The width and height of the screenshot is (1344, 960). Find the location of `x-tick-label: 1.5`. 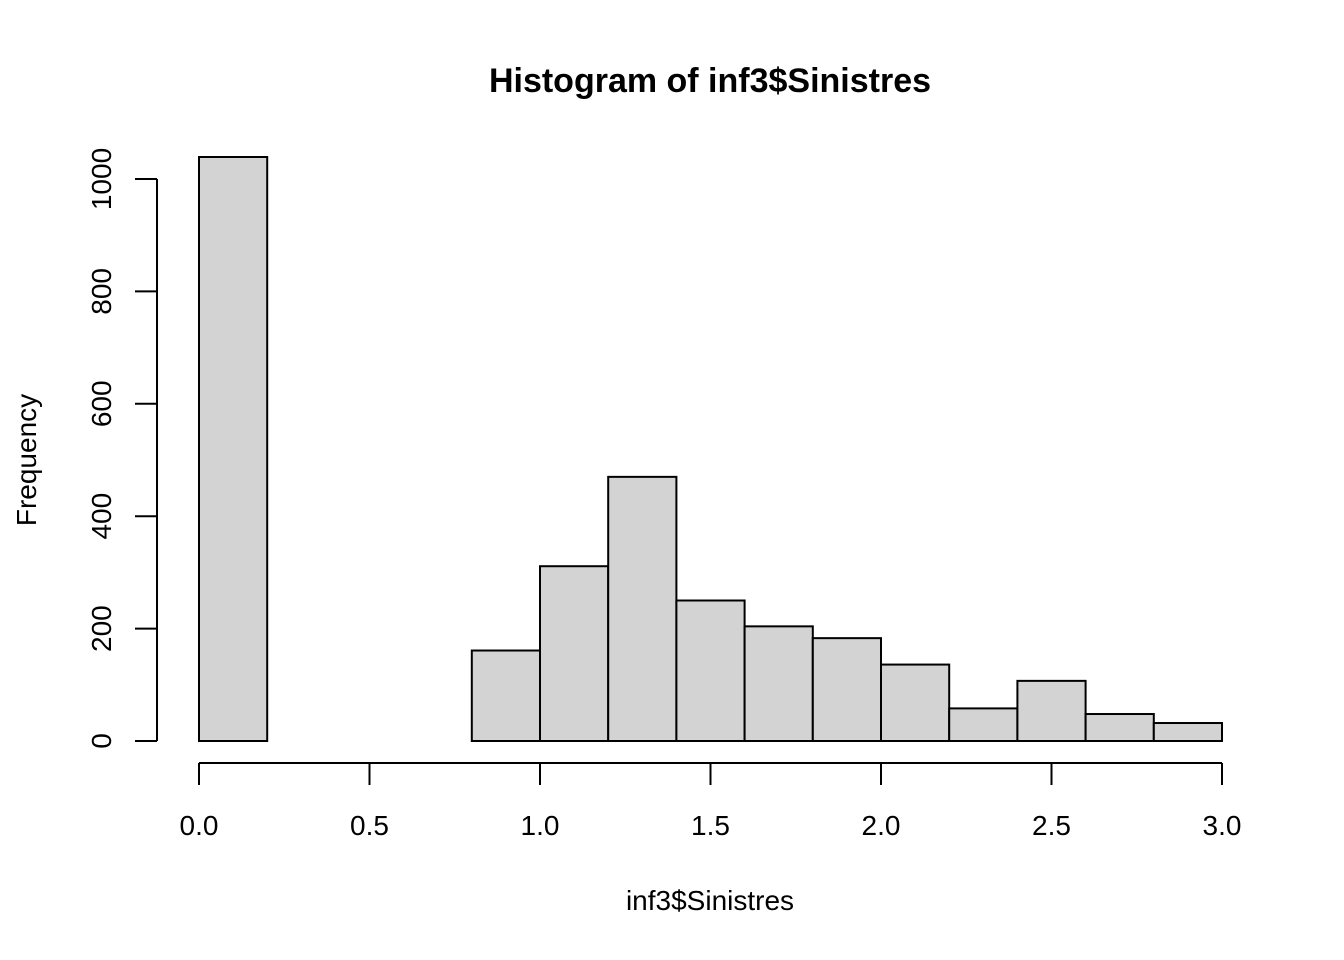

x-tick-label: 1.5 is located at coordinates (710, 825).